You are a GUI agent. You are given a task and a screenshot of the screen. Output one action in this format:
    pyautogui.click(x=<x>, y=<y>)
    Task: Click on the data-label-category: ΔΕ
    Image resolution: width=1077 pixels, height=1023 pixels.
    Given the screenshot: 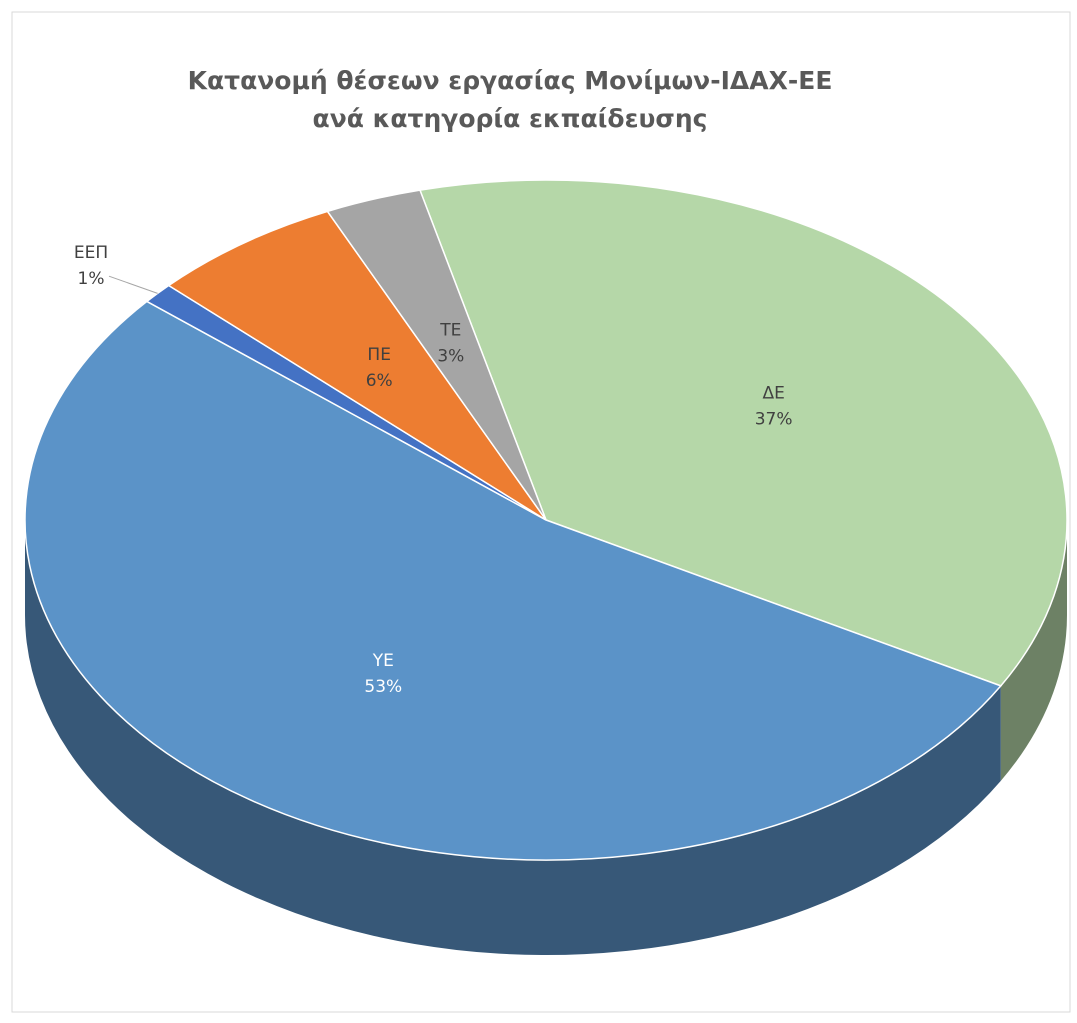 What is the action you would take?
    pyautogui.click(x=773, y=393)
    